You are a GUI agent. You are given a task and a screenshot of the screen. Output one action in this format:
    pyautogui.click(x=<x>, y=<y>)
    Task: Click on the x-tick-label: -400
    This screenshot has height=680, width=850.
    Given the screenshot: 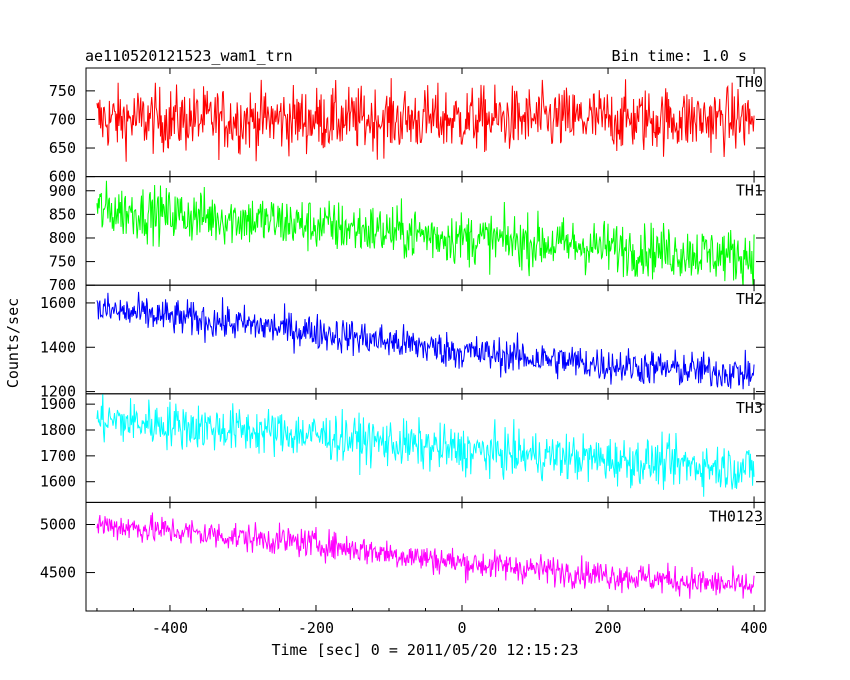 What is the action you would take?
    pyautogui.click(x=170, y=628)
    